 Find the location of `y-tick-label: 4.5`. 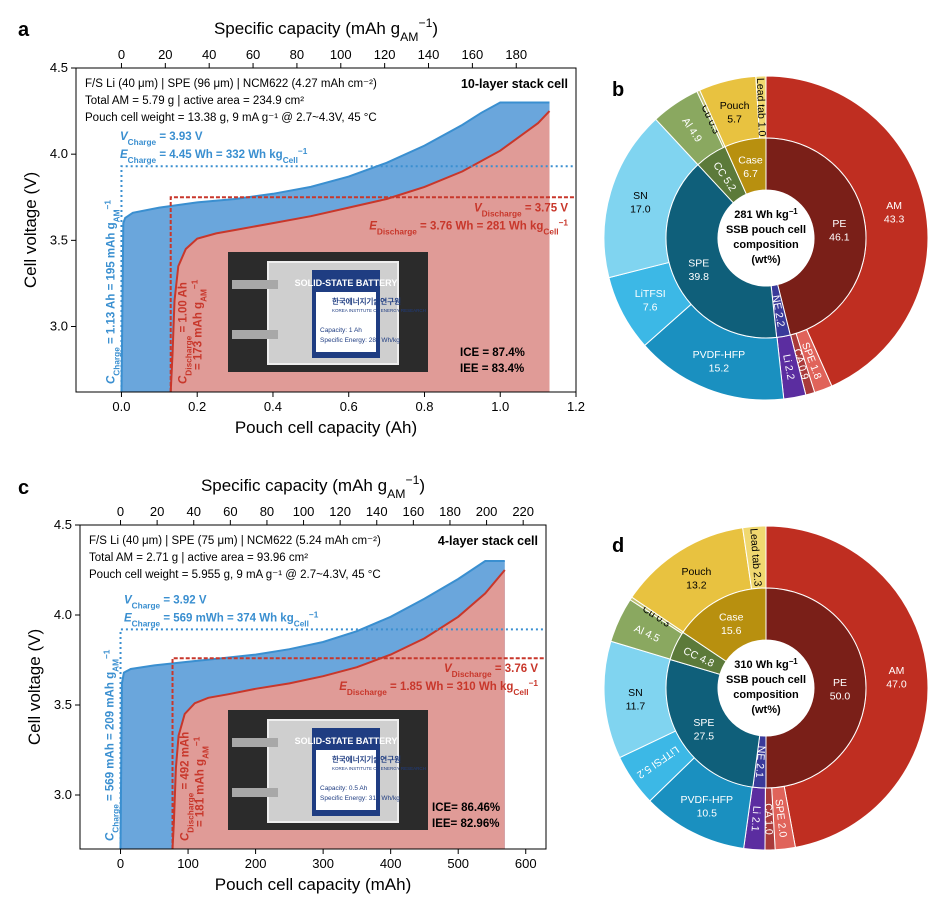

y-tick-label: 4.5 is located at coordinates (63, 524).